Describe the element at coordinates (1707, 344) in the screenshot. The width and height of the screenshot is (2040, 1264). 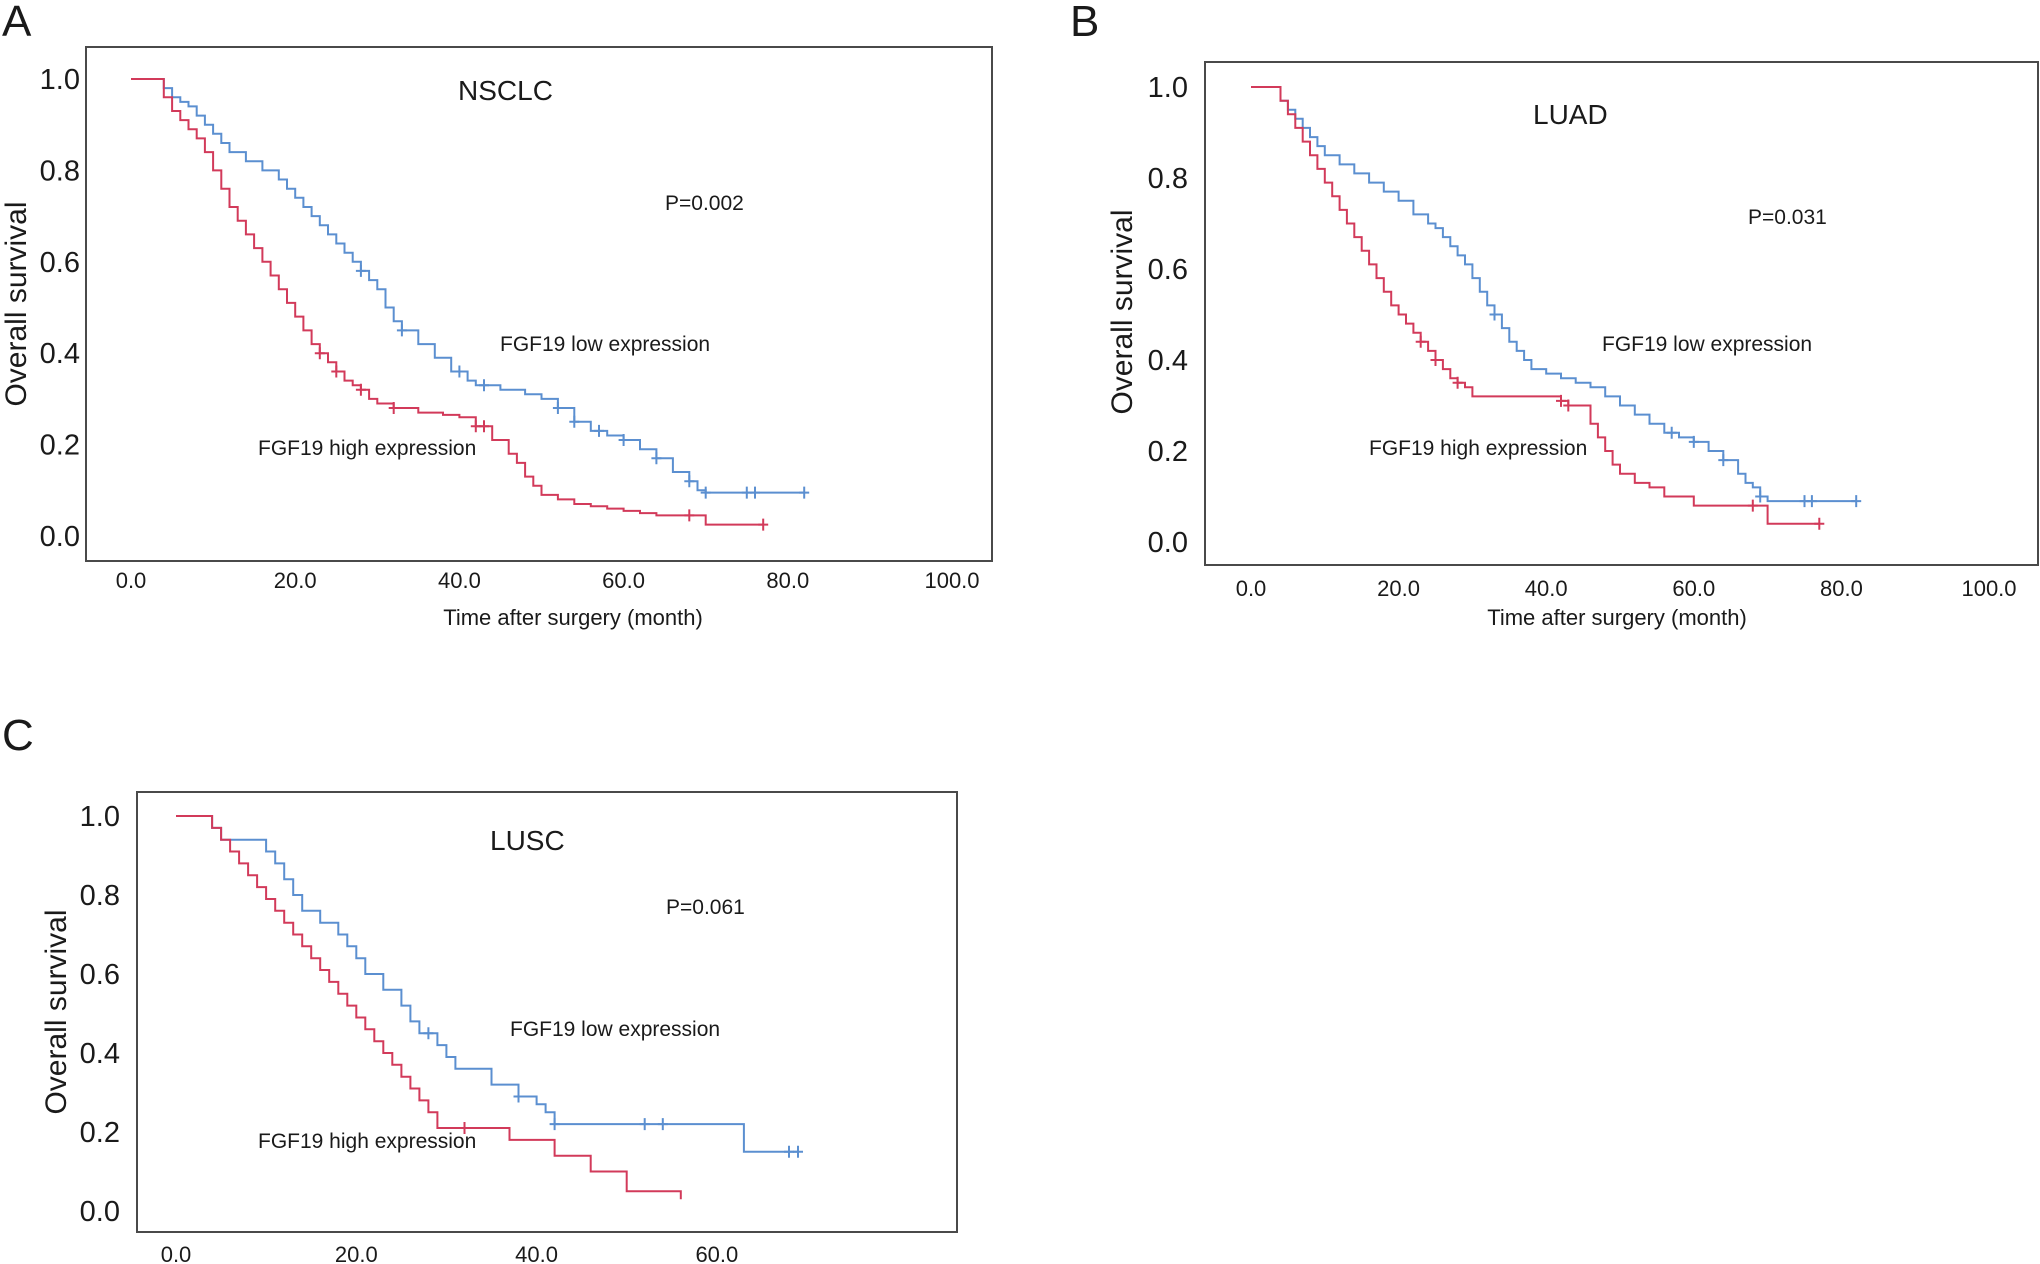
I see `series-label-low-b: FGF19 low expression` at that location.